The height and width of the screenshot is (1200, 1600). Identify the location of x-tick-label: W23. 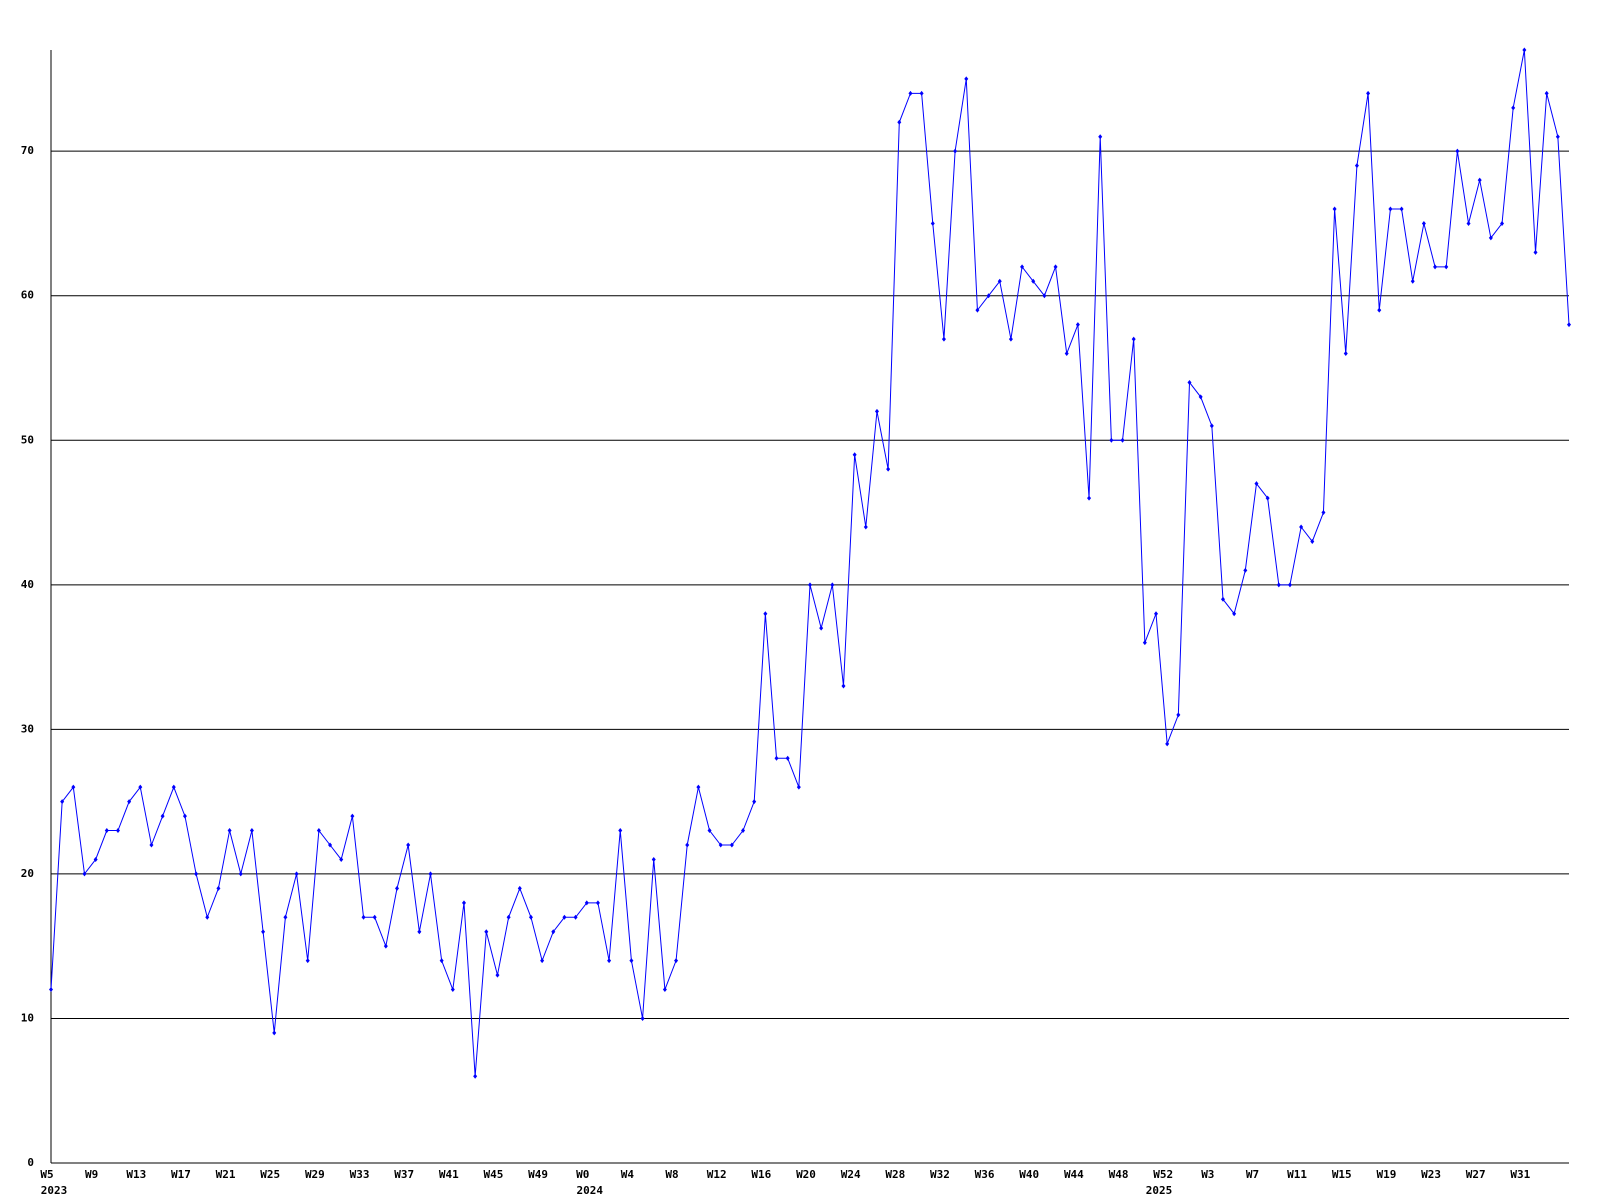
(1431, 1174).